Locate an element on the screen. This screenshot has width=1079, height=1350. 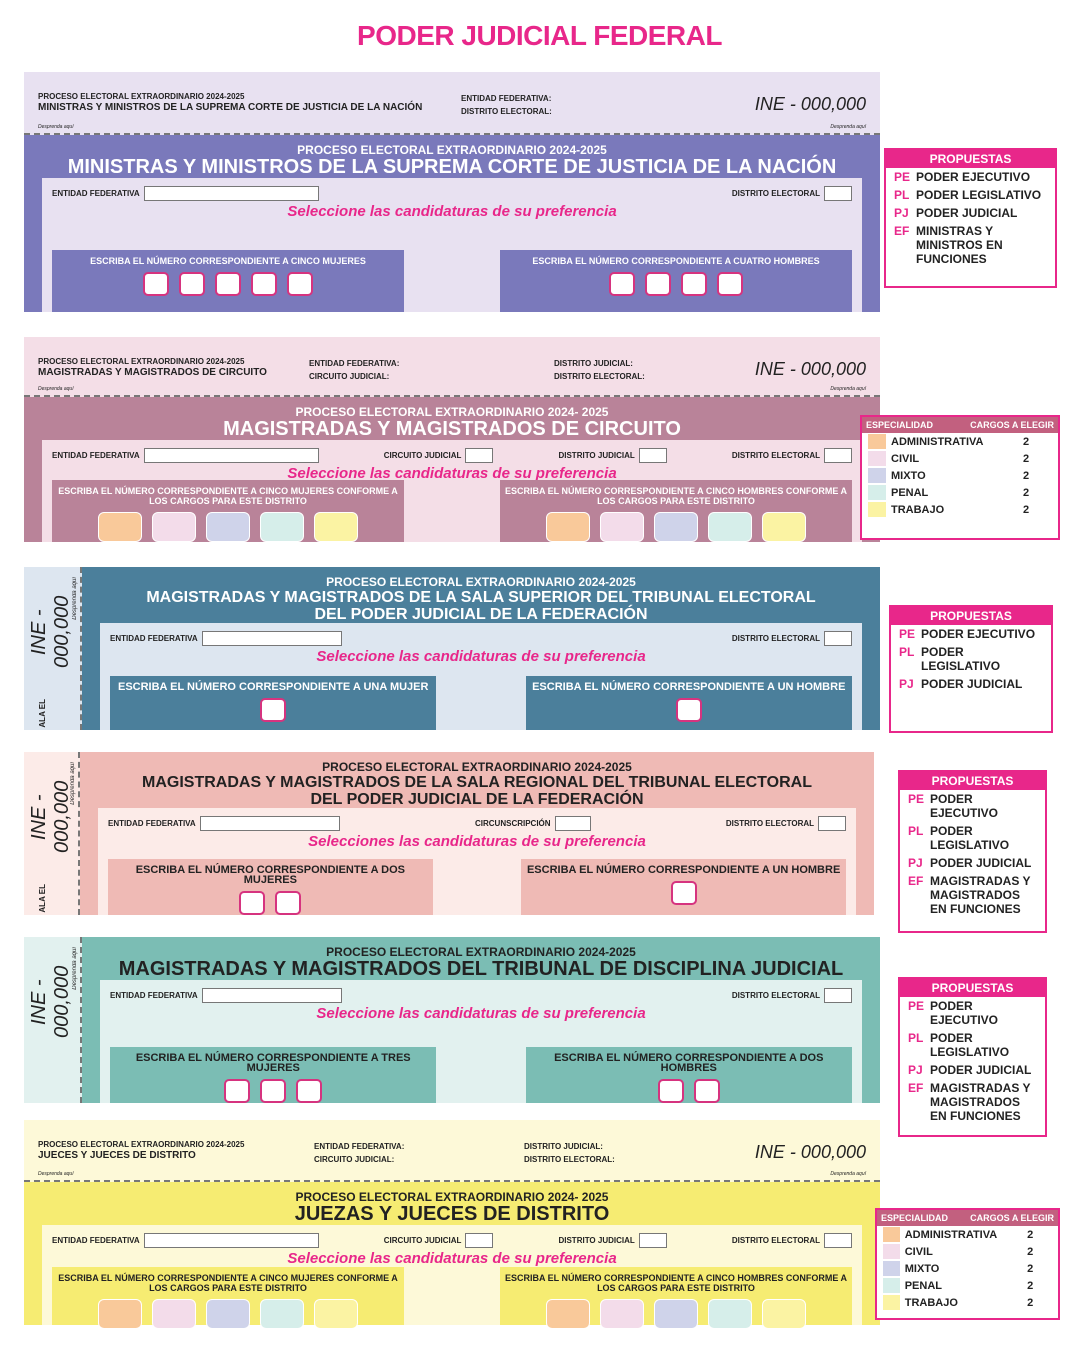
table-row: MIXTO 2 is located at coordinates (960, 475).